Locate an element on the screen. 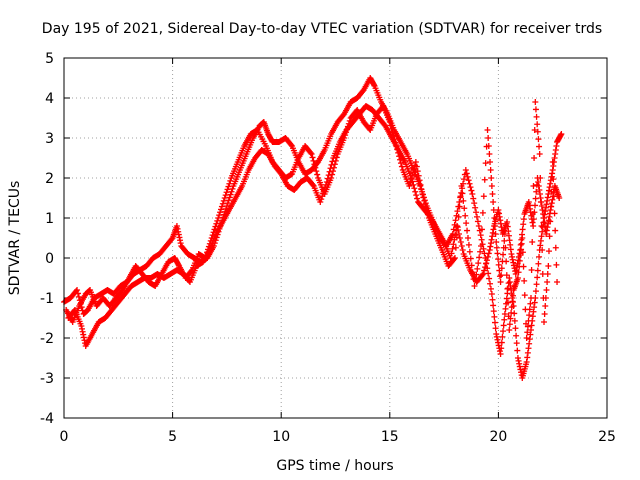 The height and width of the screenshot is (480, 640). y-tick-label: 4 is located at coordinates (49, 99).